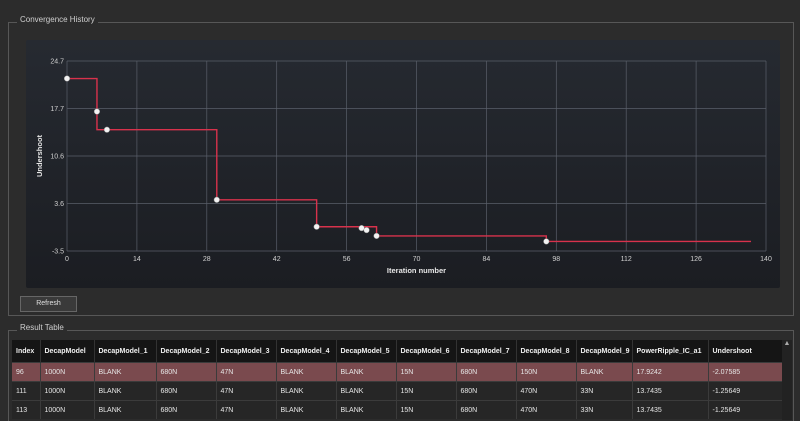 This screenshot has width=800, height=421. What do you see at coordinates (366, 351) in the screenshot?
I see `column-header: DecapModel_5` at bounding box center [366, 351].